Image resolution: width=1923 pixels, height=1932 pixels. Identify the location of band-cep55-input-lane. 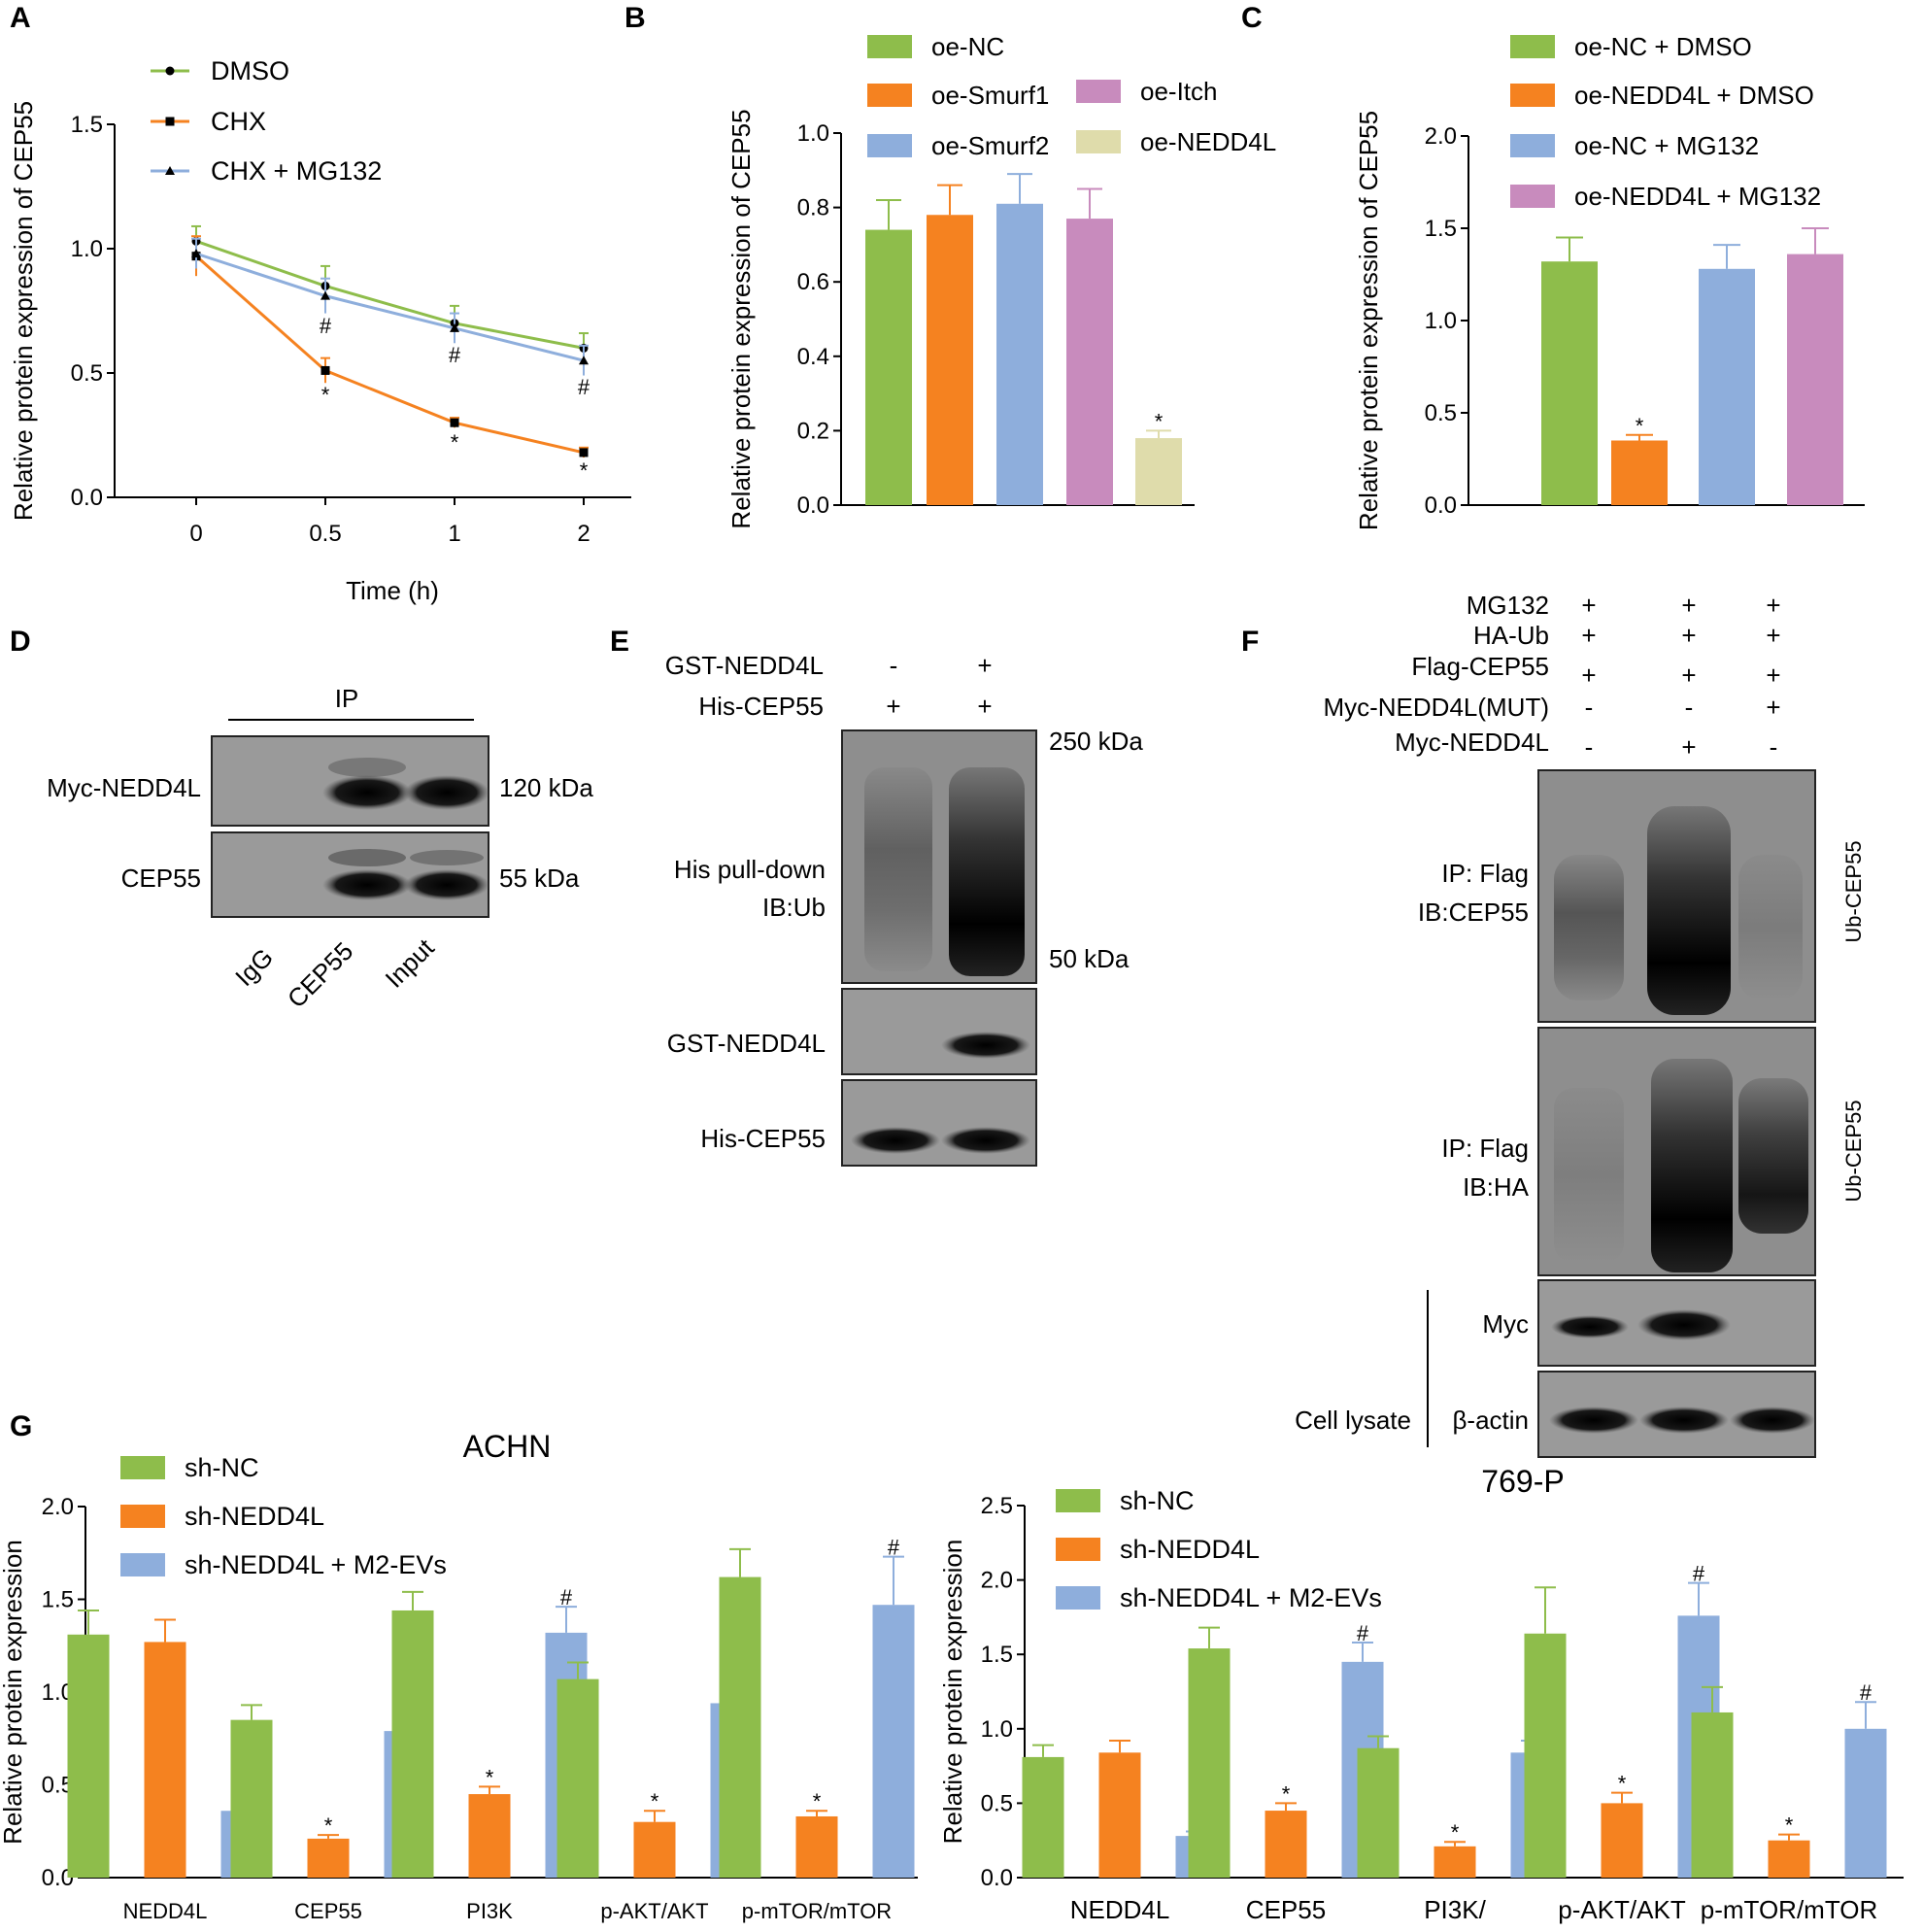
(446, 884).